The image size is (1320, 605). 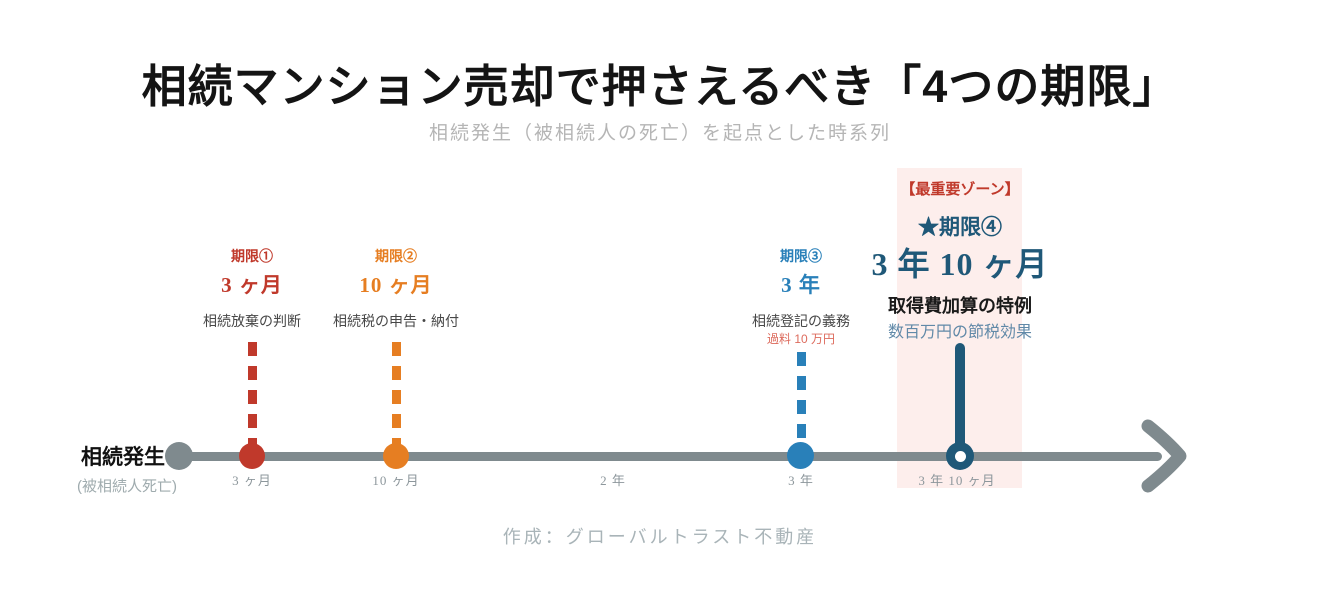 What do you see at coordinates (252, 393) in the screenshot?
I see `deadline1-dashed-connector` at bounding box center [252, 393].